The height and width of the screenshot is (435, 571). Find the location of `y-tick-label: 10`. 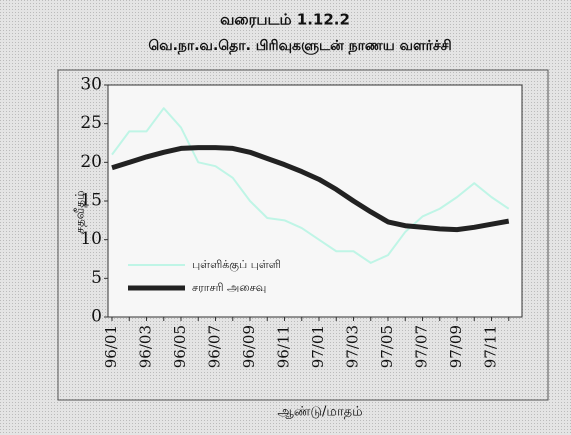

y-tick-label: 10 is located at coordinates (91, 239).